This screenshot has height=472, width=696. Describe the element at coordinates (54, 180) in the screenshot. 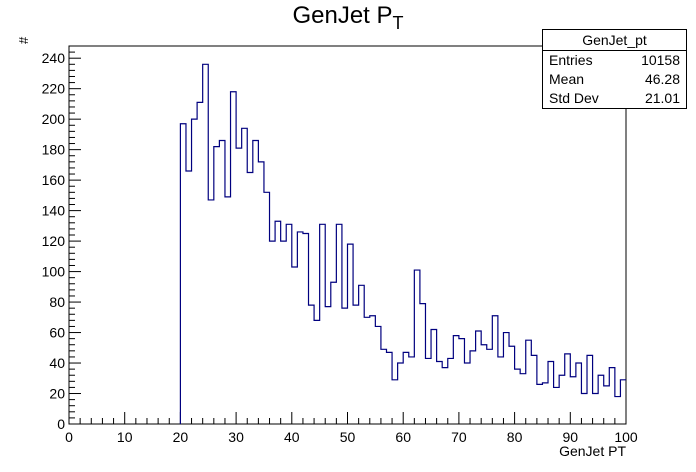

I see `y-tick-label: 160` at that location.